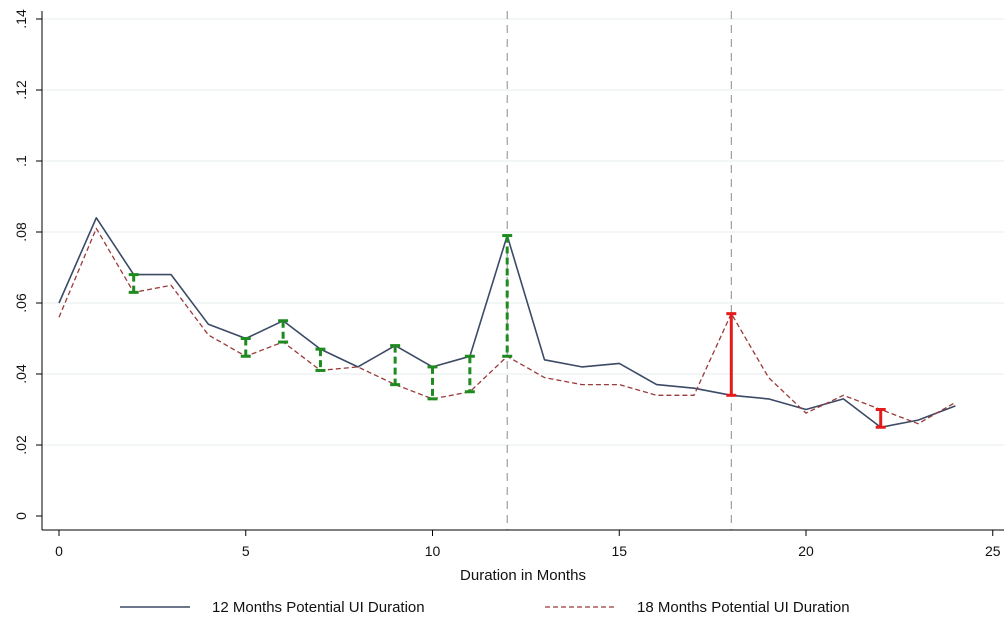 This screenshot has width=1006, height=619. Describe the element at coordinates (59, 551) in the screenshot. I see `x-tick-label: 0` at that location.